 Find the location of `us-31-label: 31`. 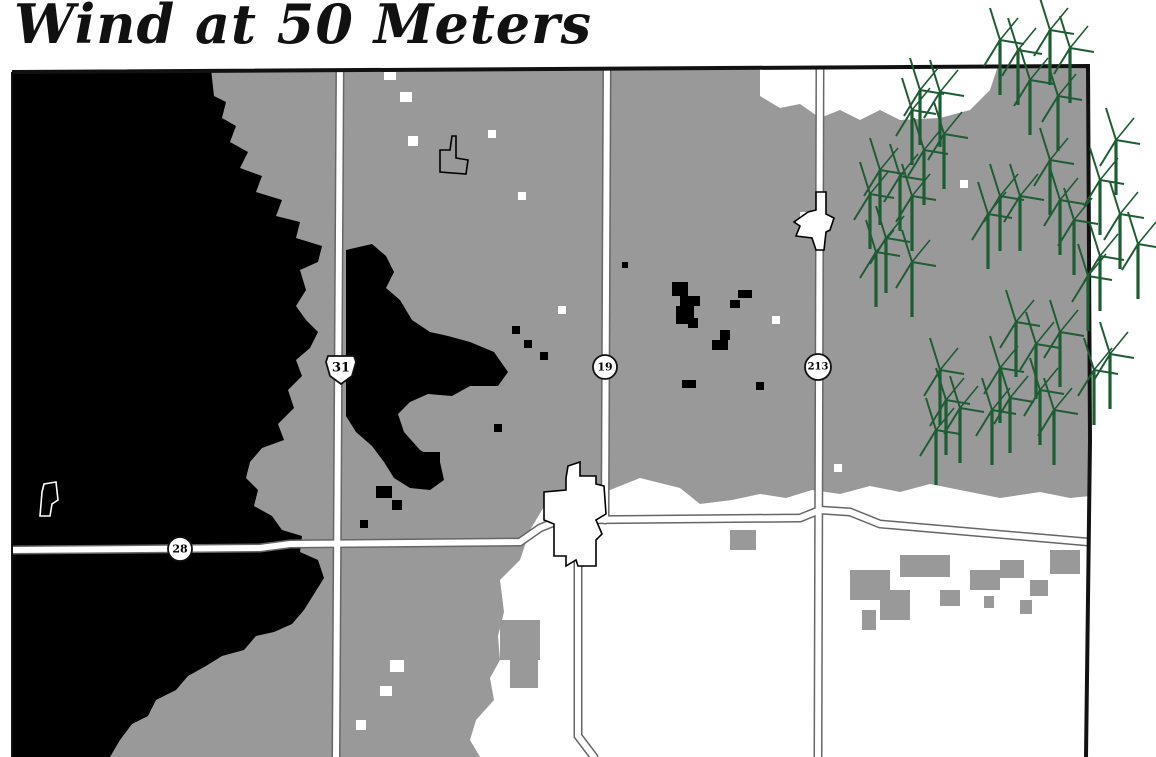

us-31-label: 31 is located at coordinates (341, 368).